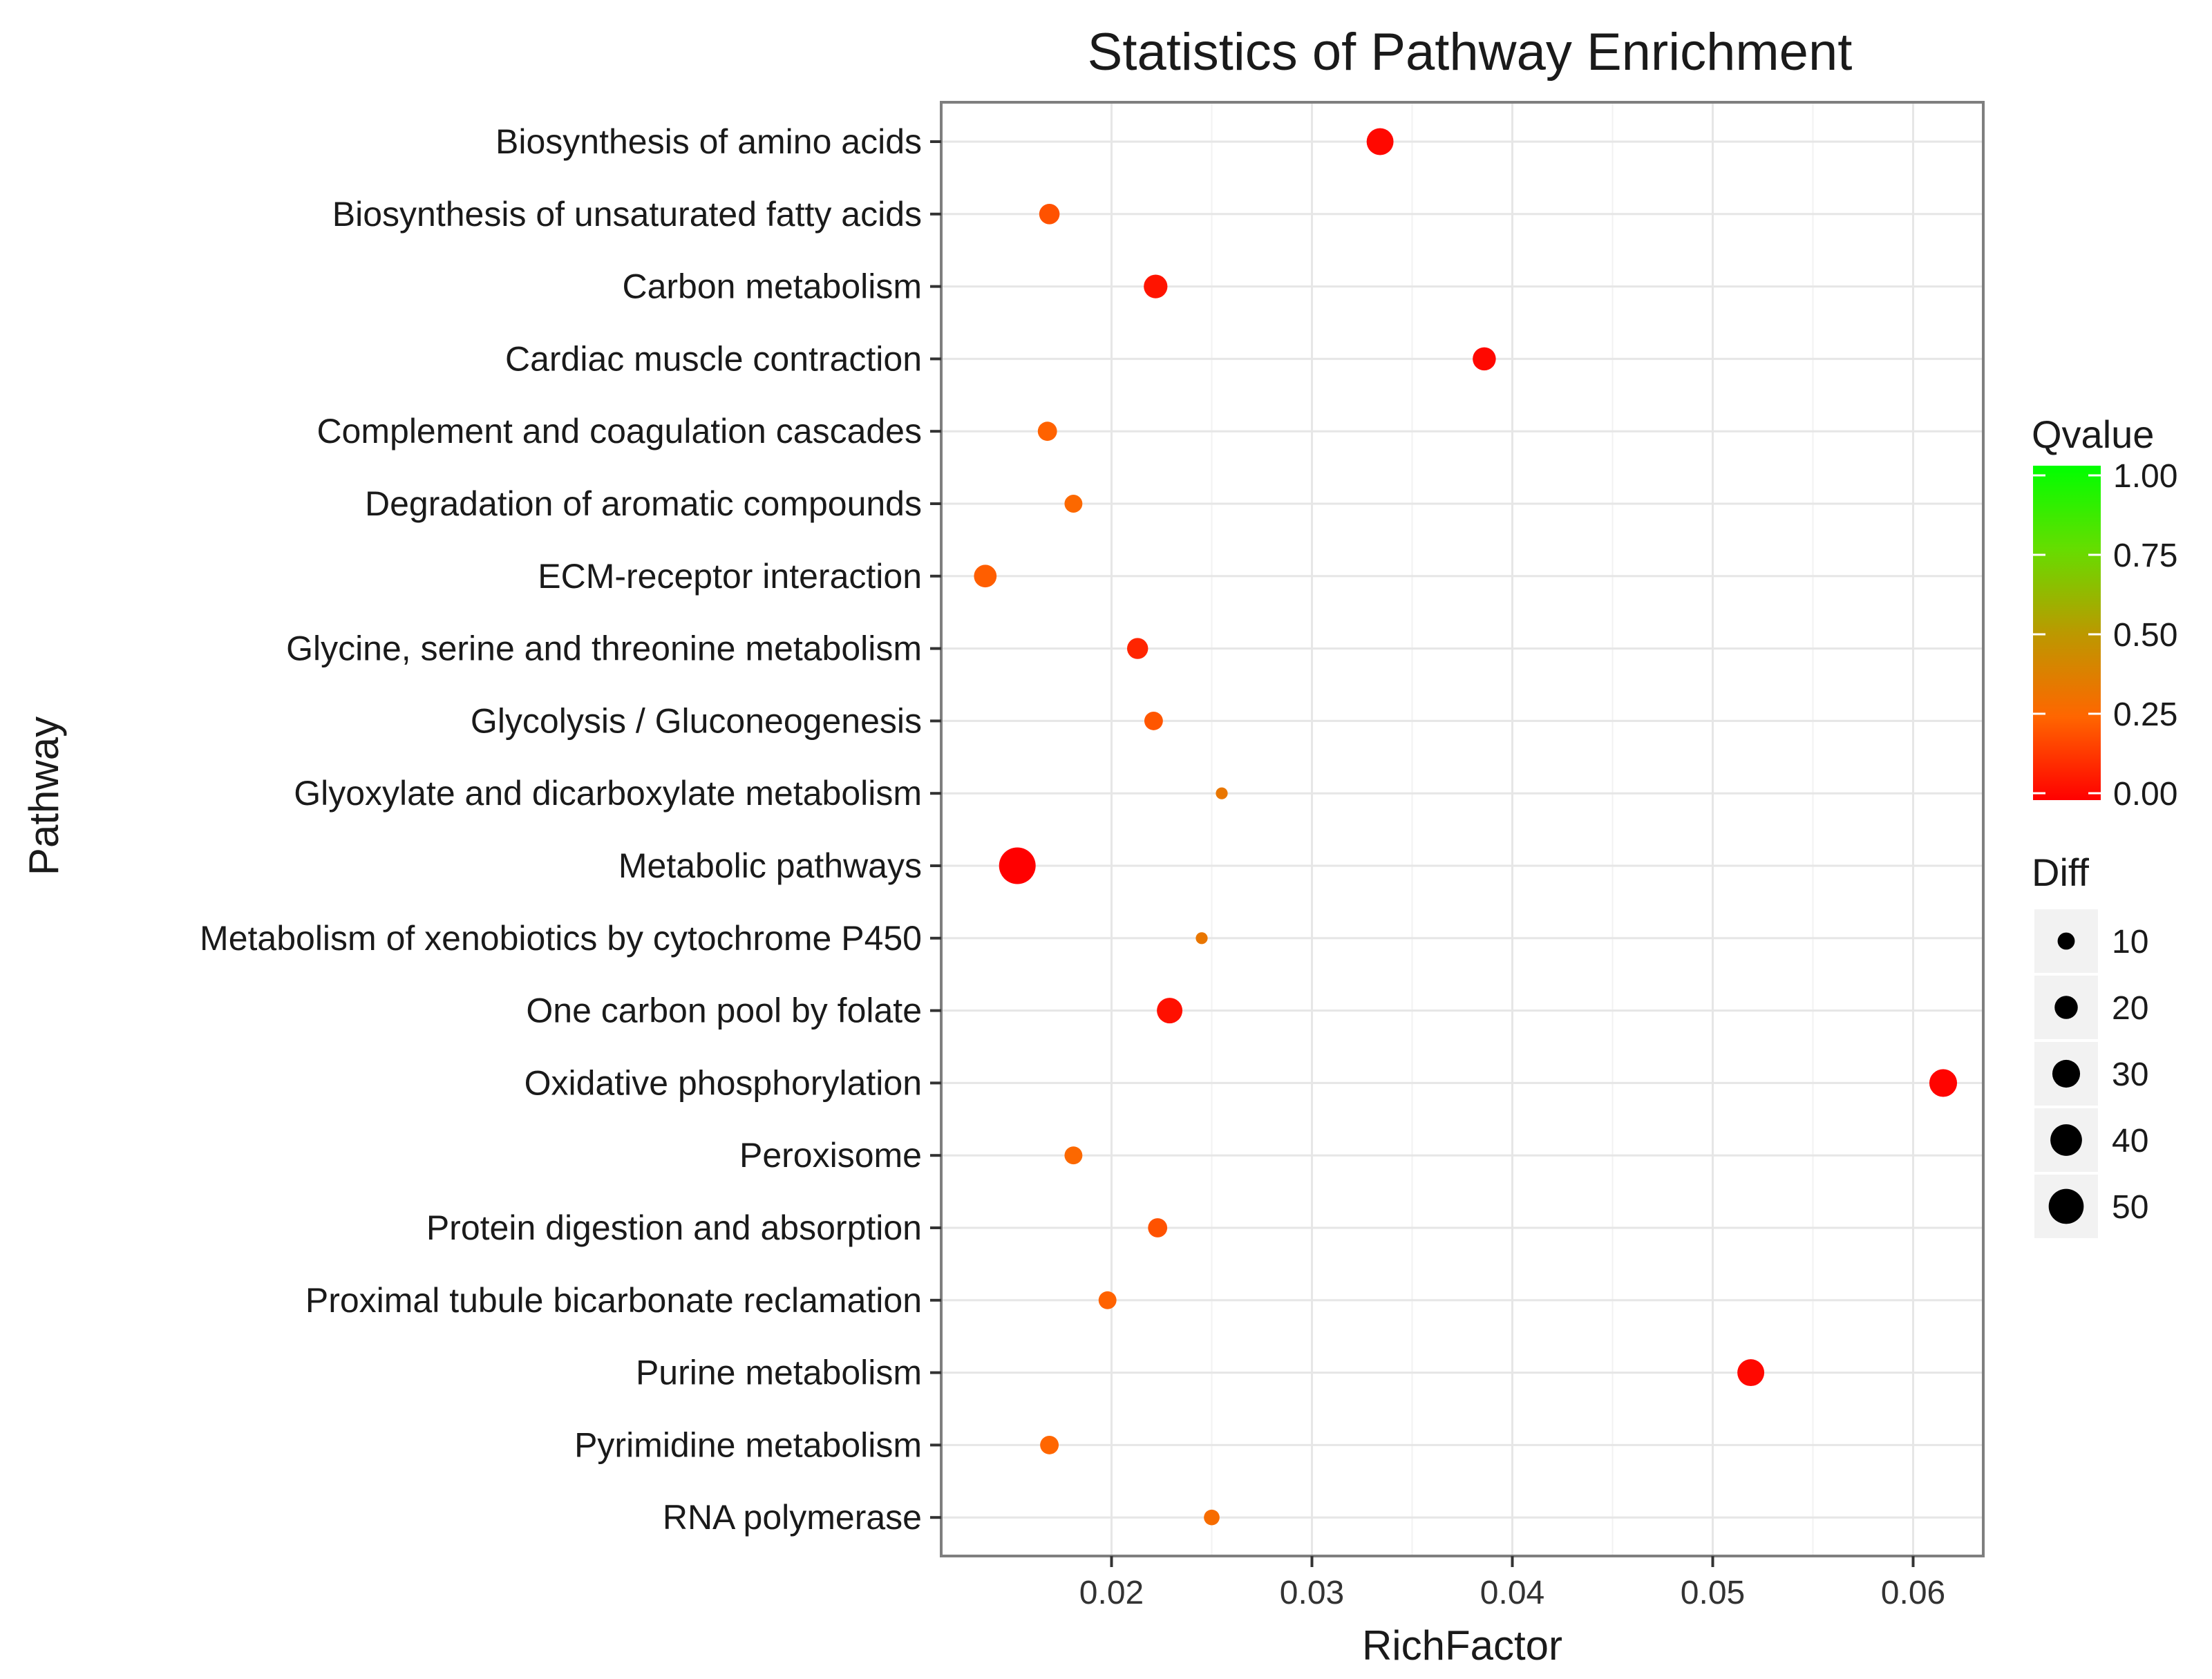  Describe the element at coordinates (2145, 795) in the screenshot. I see `qvalue-tick-label: 0.00` at that location.